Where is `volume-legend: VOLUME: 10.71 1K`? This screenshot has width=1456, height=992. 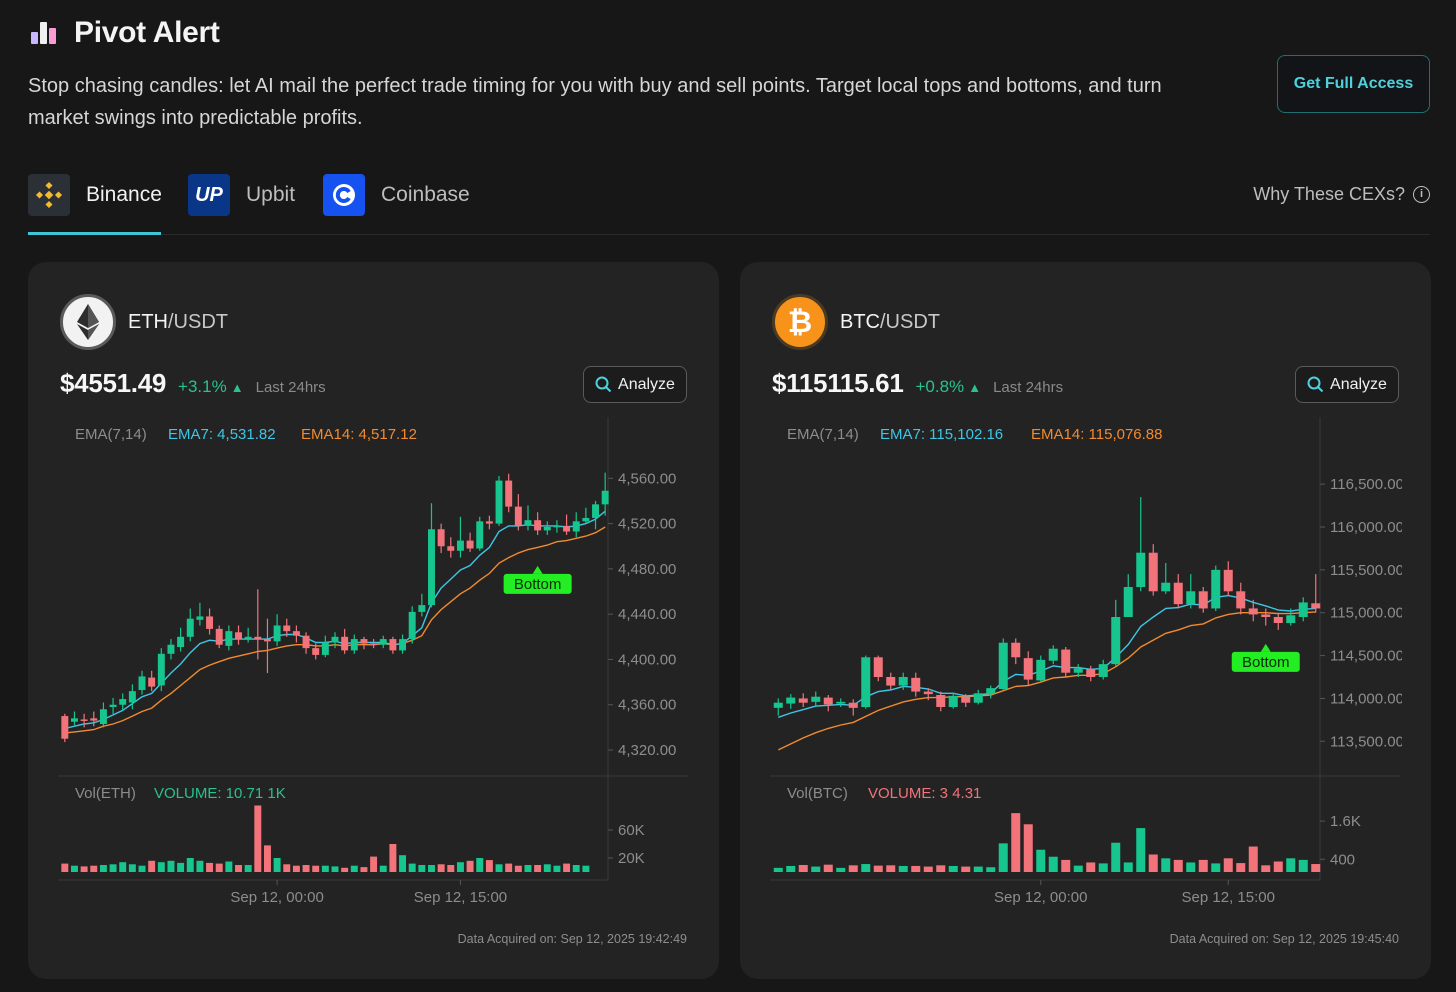
volume-legend: VOLUME: 10.71 1K is located at coordinates (220, 793).